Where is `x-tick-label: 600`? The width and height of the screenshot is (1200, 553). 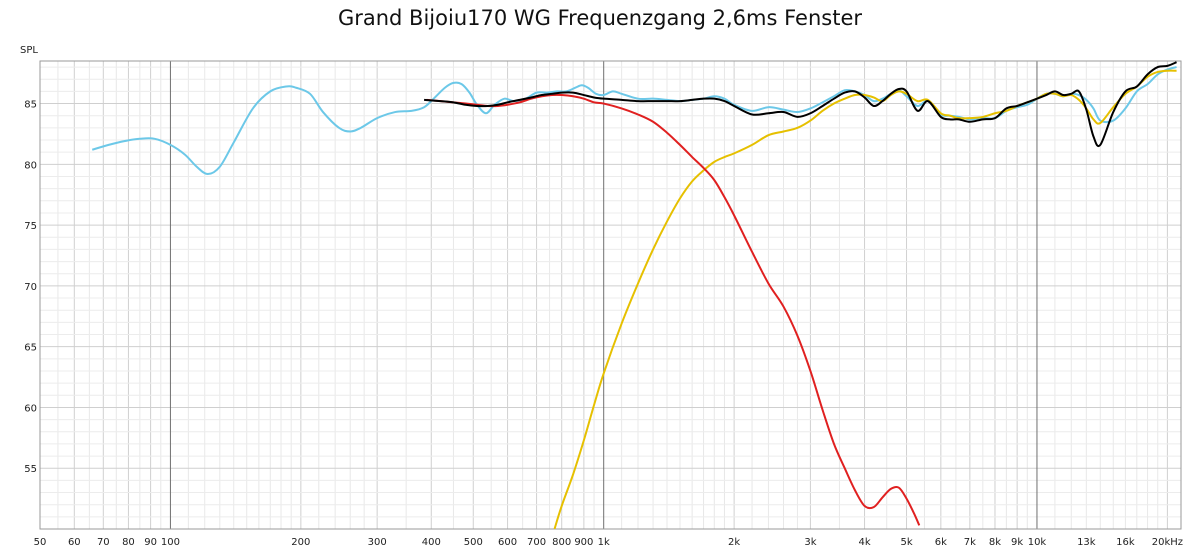 x-tick-label: 600 is located at coordinates (507, 542).